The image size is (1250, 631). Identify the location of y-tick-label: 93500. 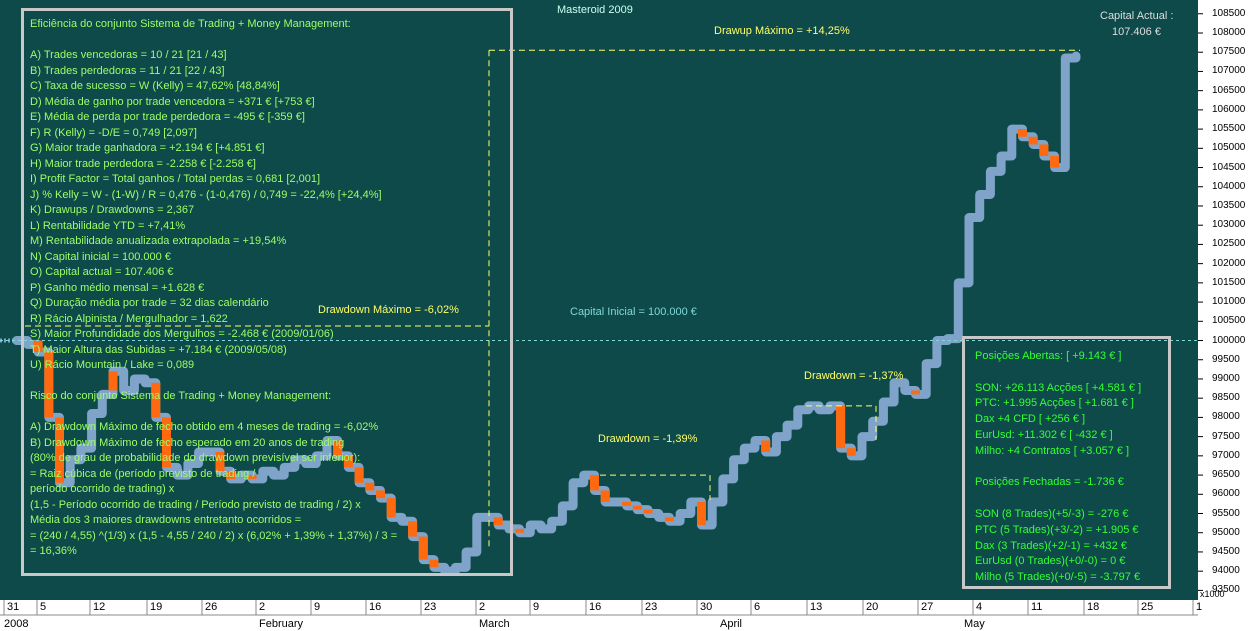
(1226, 590).